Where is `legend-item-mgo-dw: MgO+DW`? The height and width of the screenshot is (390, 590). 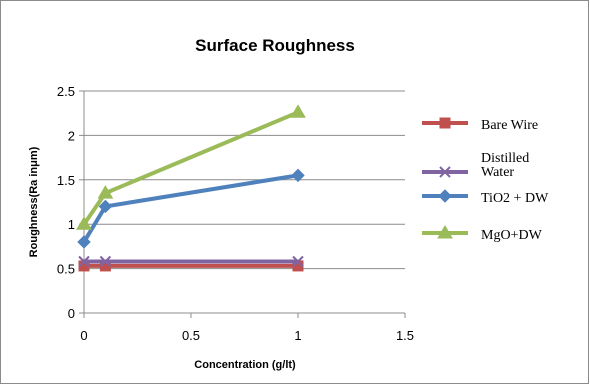 legend-item-mgo-dw: MgO+DW is located at coordinates (482, 234).